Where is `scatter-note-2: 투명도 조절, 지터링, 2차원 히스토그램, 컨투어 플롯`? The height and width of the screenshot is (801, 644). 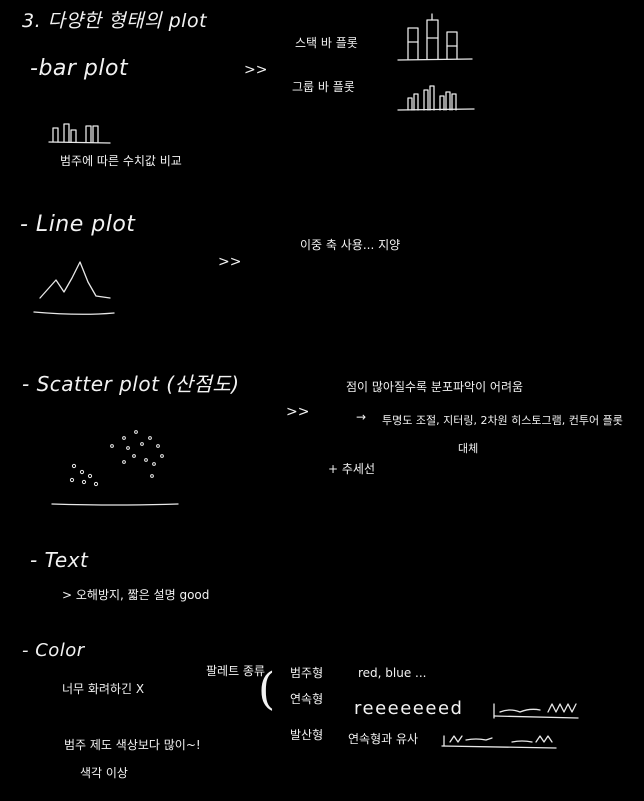 scatter-note-2: 투명도 조절, 지터링, 2차원 히스토그램, 컨투어 플롯 is located at coordinates (502, 420).